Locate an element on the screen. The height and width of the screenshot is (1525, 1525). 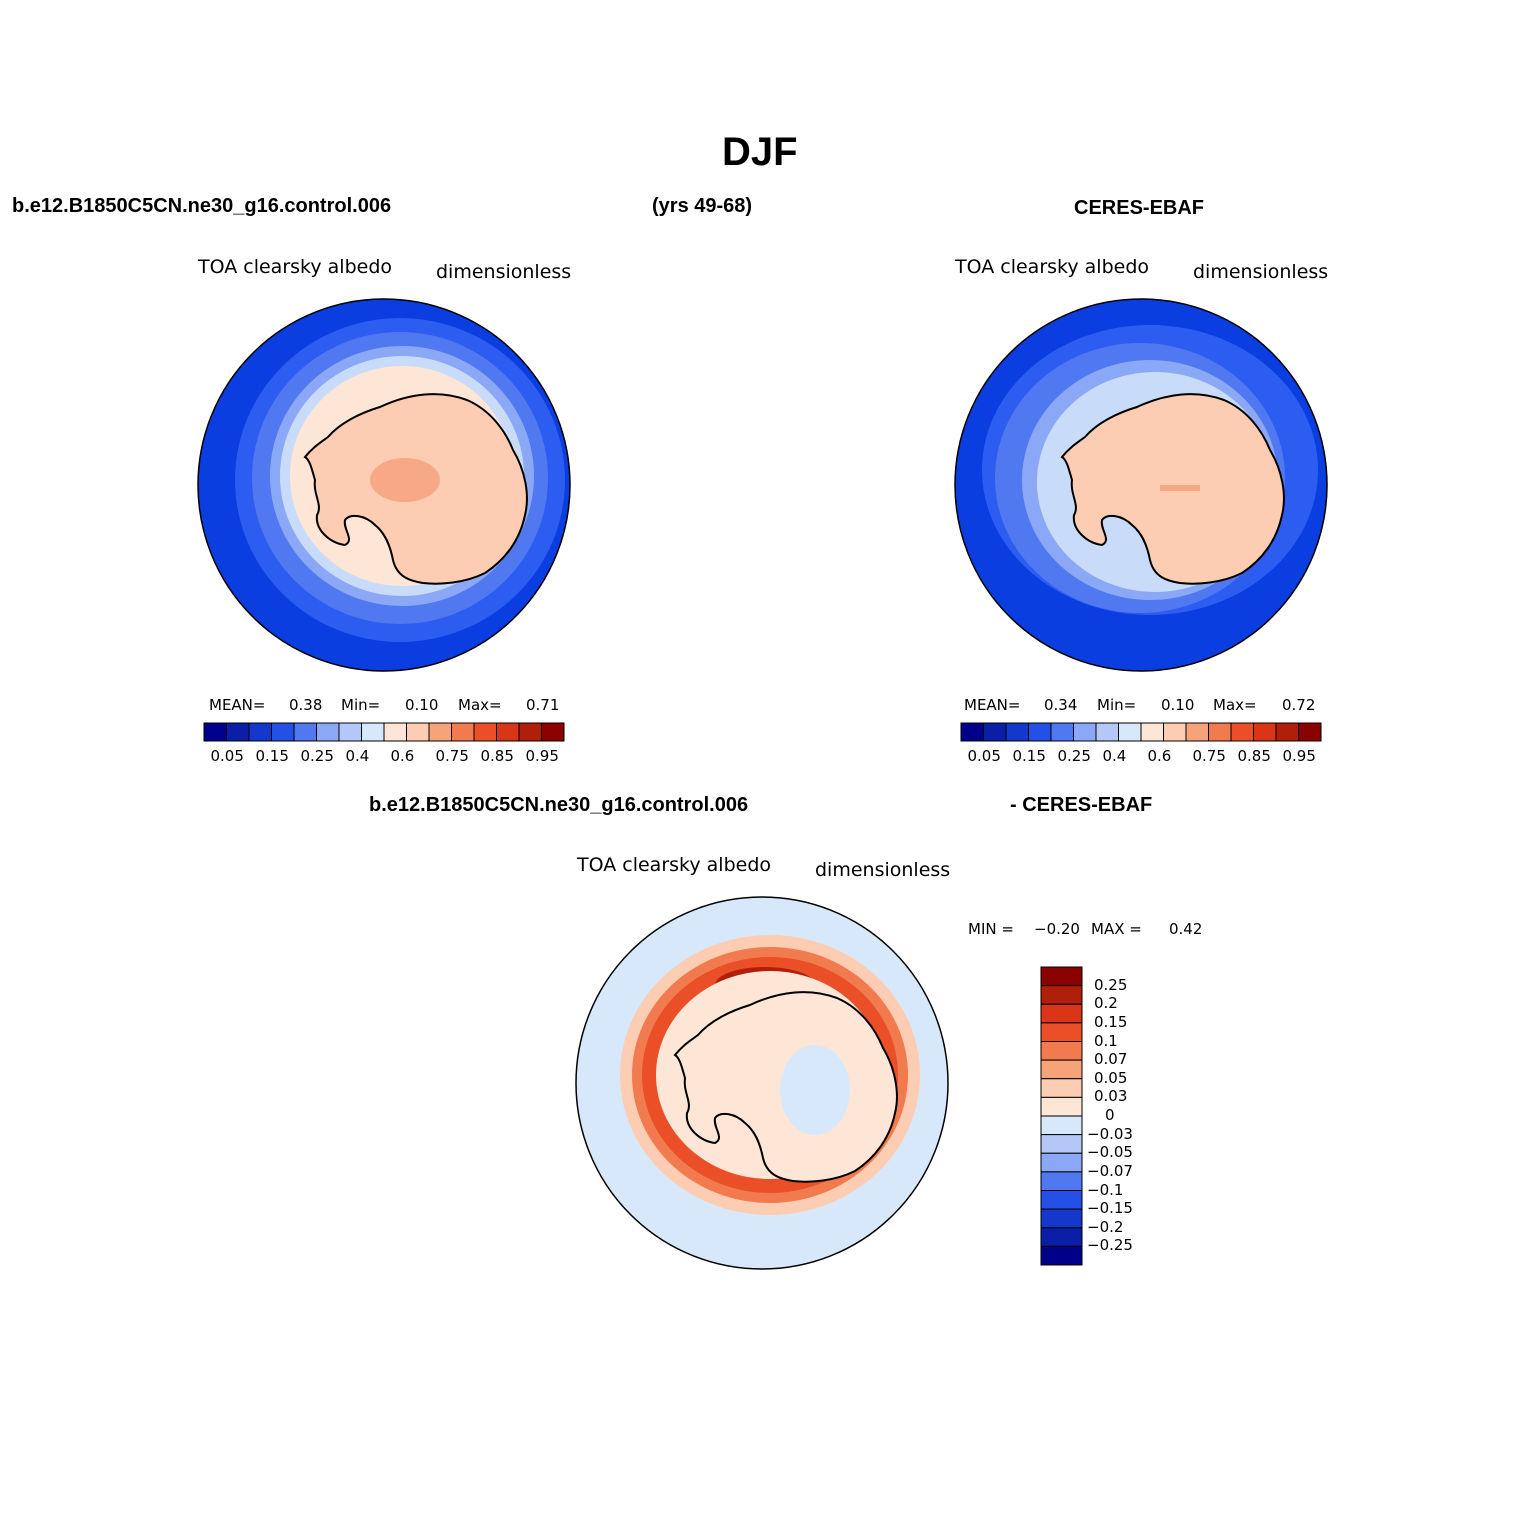
model-colorbar is located at coordinates (384, 732).